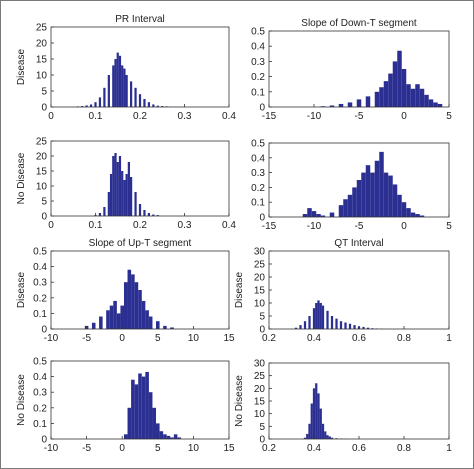  Describe the element at coordinates (314, 448) in the screenshot. I see `x-tick-label: 0.4` at that location.